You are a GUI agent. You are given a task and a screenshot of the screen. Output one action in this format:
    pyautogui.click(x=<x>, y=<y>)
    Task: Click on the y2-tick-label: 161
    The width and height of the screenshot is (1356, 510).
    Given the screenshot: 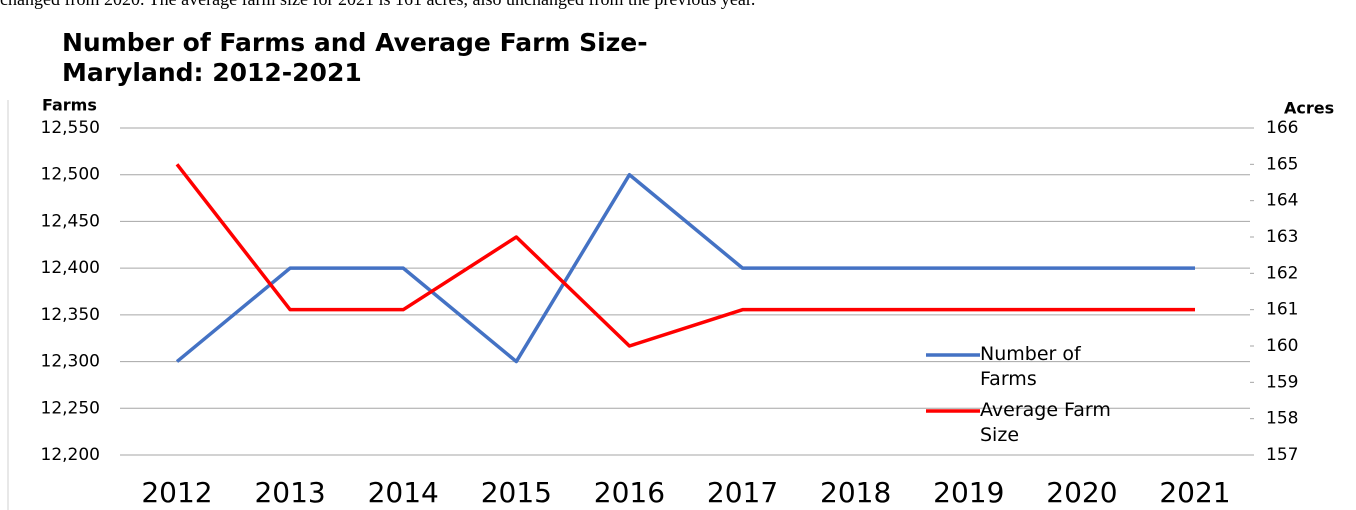 What is the action you would take?
    pyautogui.click(x=1282, y=310)
    